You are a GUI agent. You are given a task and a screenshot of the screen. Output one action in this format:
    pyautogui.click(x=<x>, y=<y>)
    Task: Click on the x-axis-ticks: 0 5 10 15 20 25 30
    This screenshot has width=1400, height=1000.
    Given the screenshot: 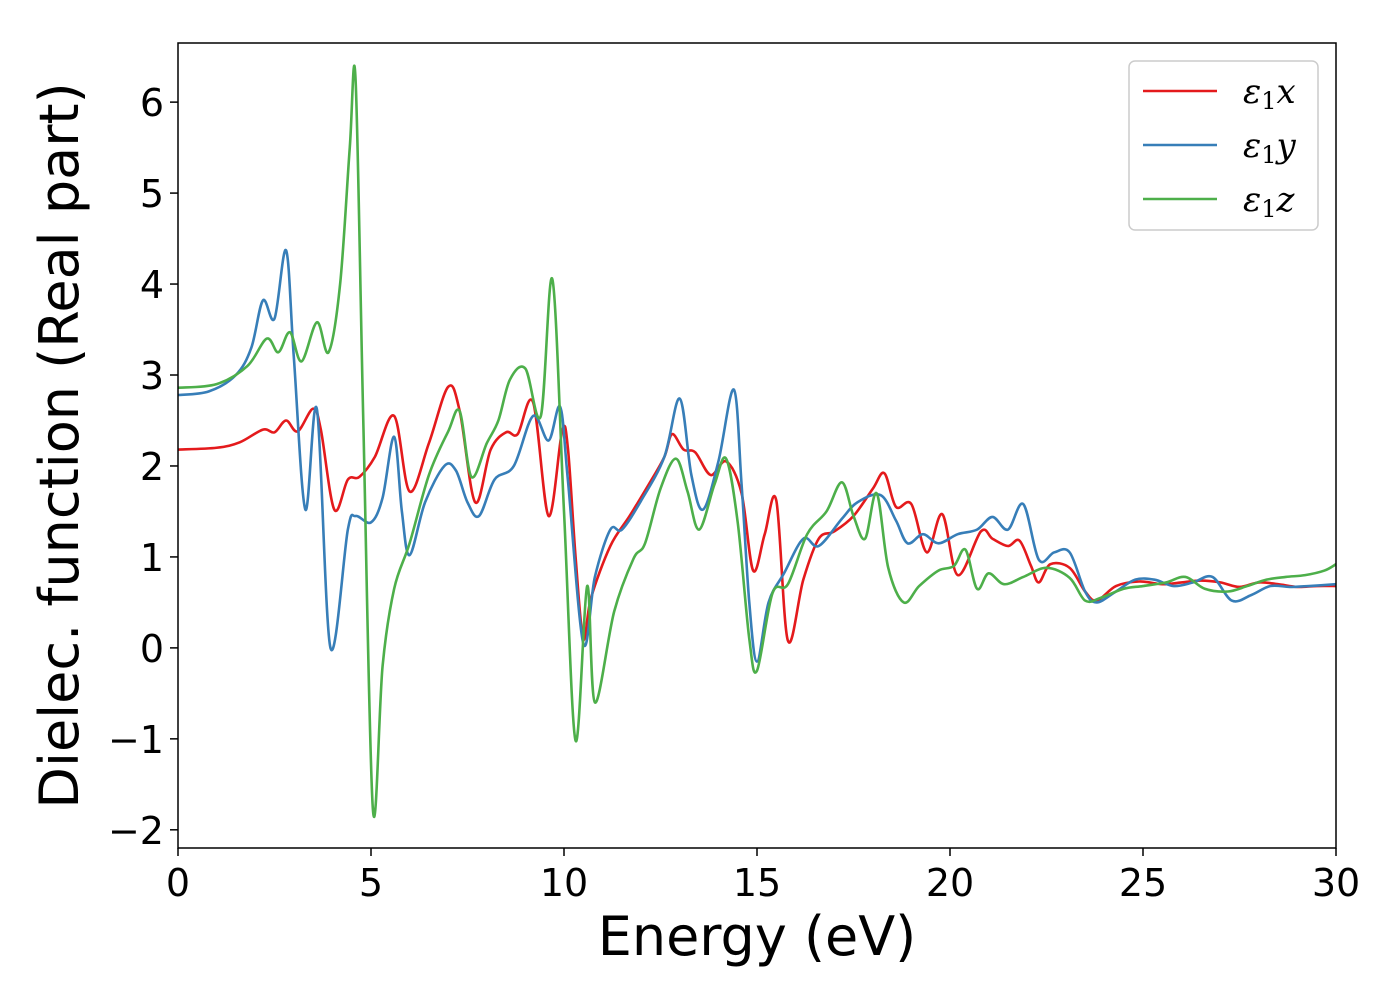 What is the action you would take?
    pyautogui.click(x=763, y=876)
    